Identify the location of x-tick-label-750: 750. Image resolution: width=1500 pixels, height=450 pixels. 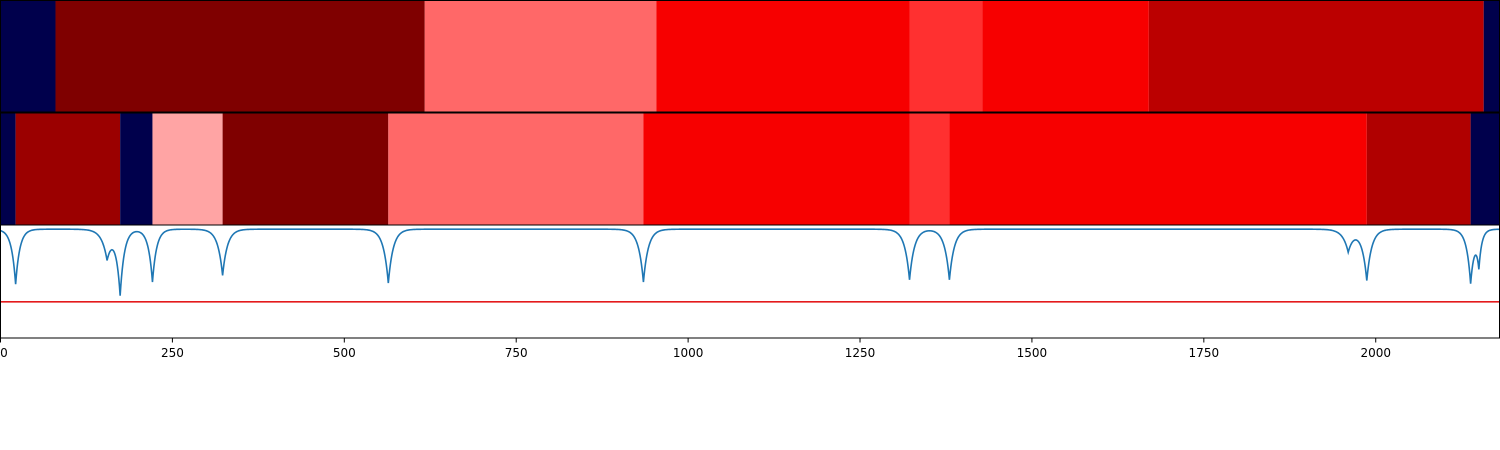
(516, 353).